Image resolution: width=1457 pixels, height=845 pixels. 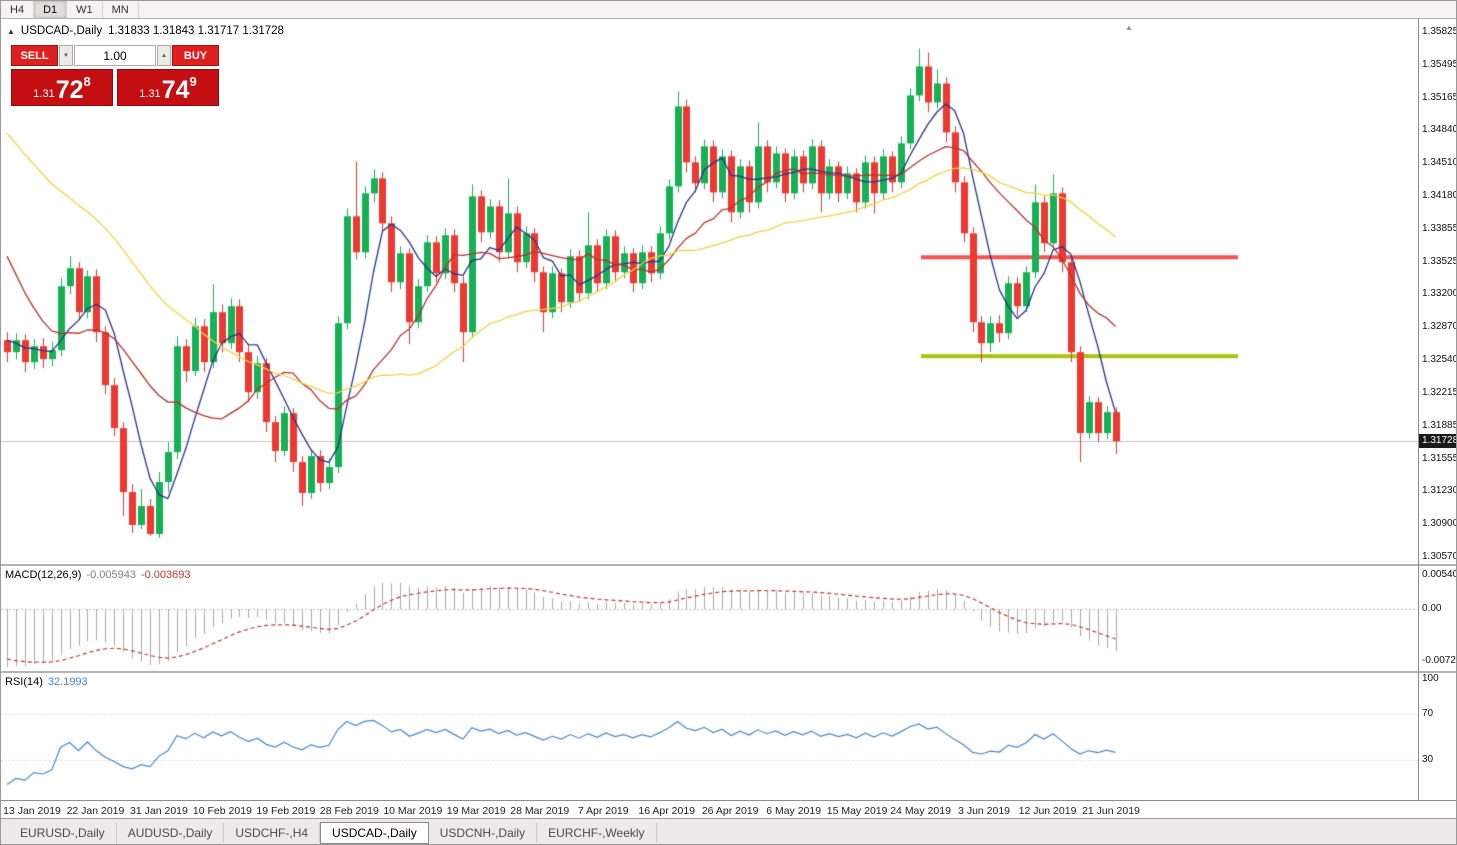 I want to click on price-axis-label: 1.30900, so click(x=1439, y=523).